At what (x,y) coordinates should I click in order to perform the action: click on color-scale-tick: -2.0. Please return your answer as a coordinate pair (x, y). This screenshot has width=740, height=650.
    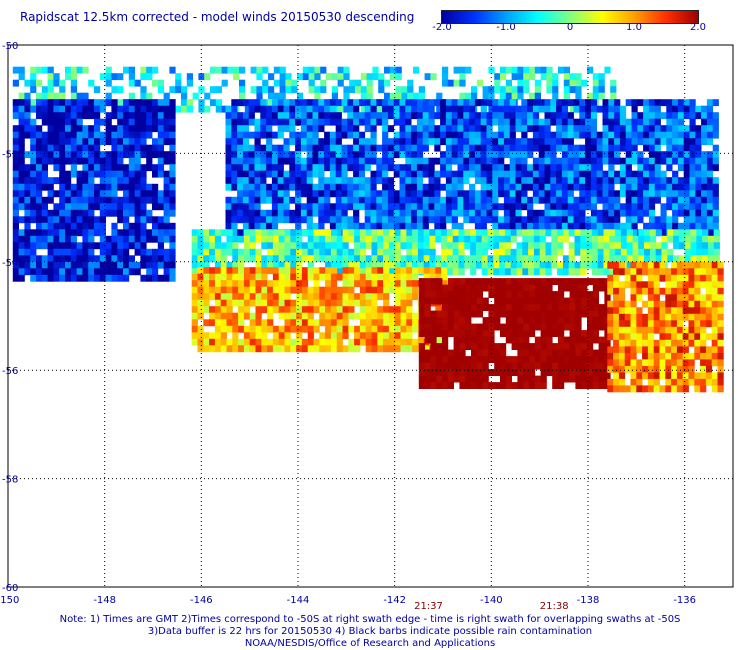
    Looking at the image, I should click on (442, 27).